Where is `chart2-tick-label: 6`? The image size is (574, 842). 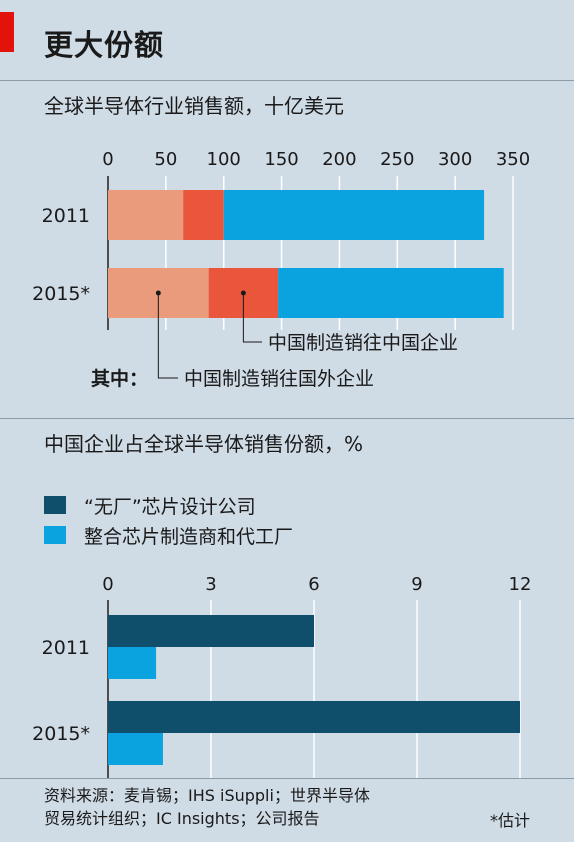 chart2-tick-label: 6 is located at coordinates (313, 584).